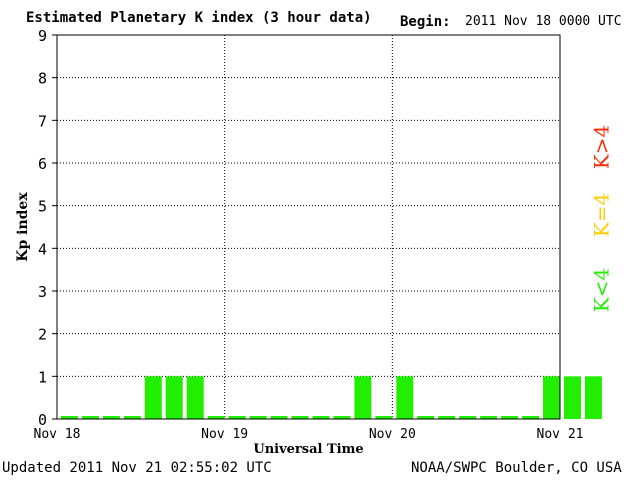 The height and width of the screenshot is (480, 640). What do you see at coordinates (42, 292) in the screenshot?
I see `y-tick-label: 3` at bounding box center [42, 292].